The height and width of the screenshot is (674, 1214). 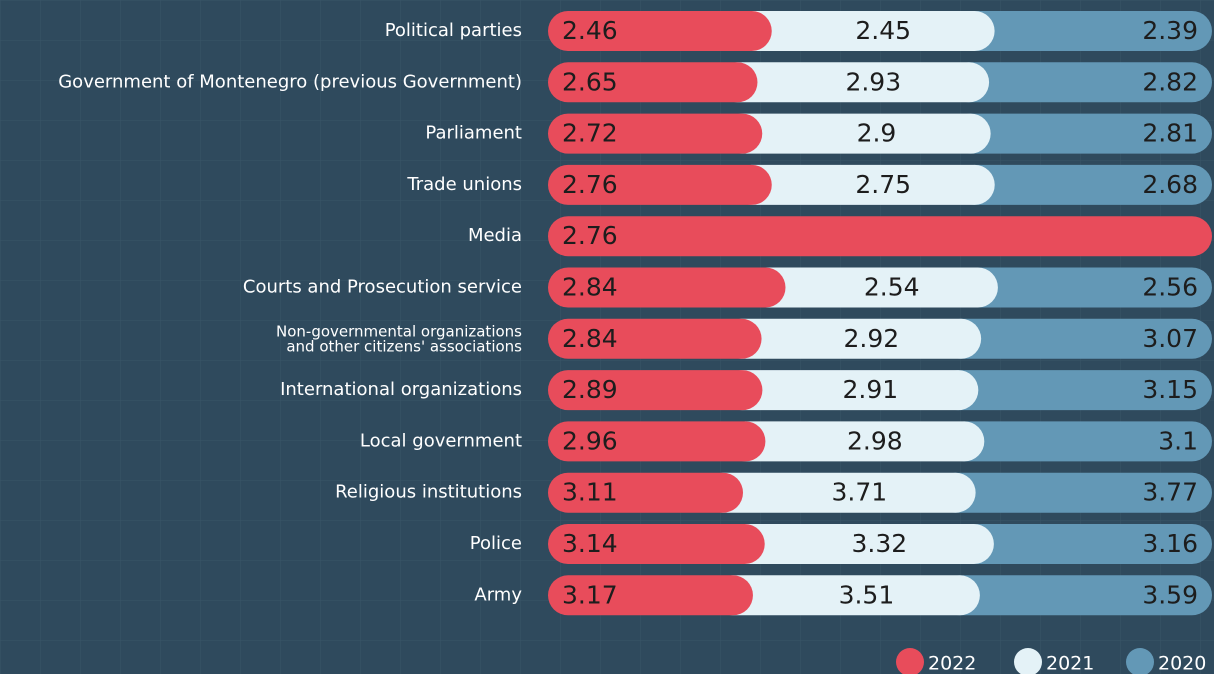 What do you see at coordinates (590, 594) in the screenshot?
I see `value-label: 3.17` at bounding box center [590, 594].